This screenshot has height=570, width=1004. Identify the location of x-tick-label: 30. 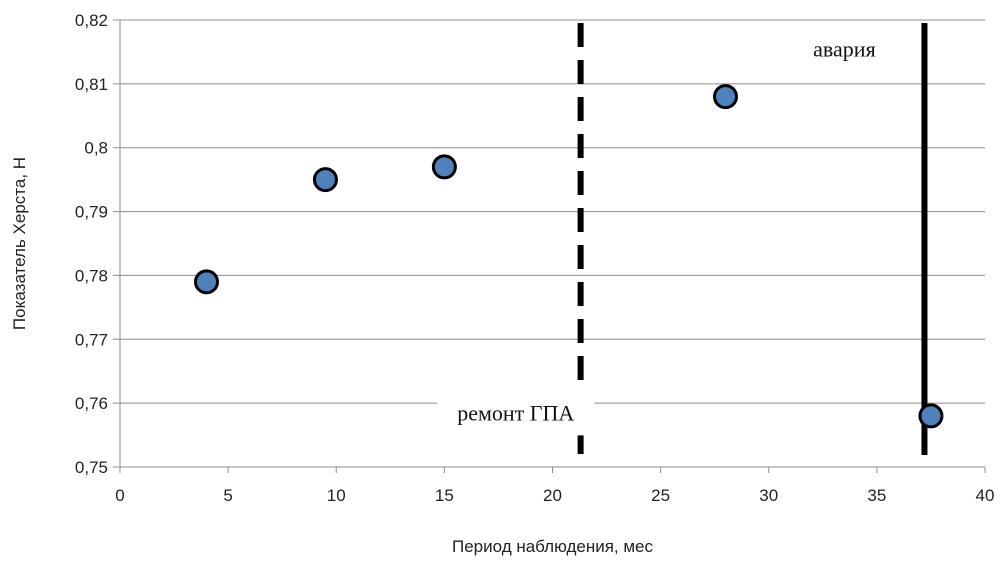
(768, 495).